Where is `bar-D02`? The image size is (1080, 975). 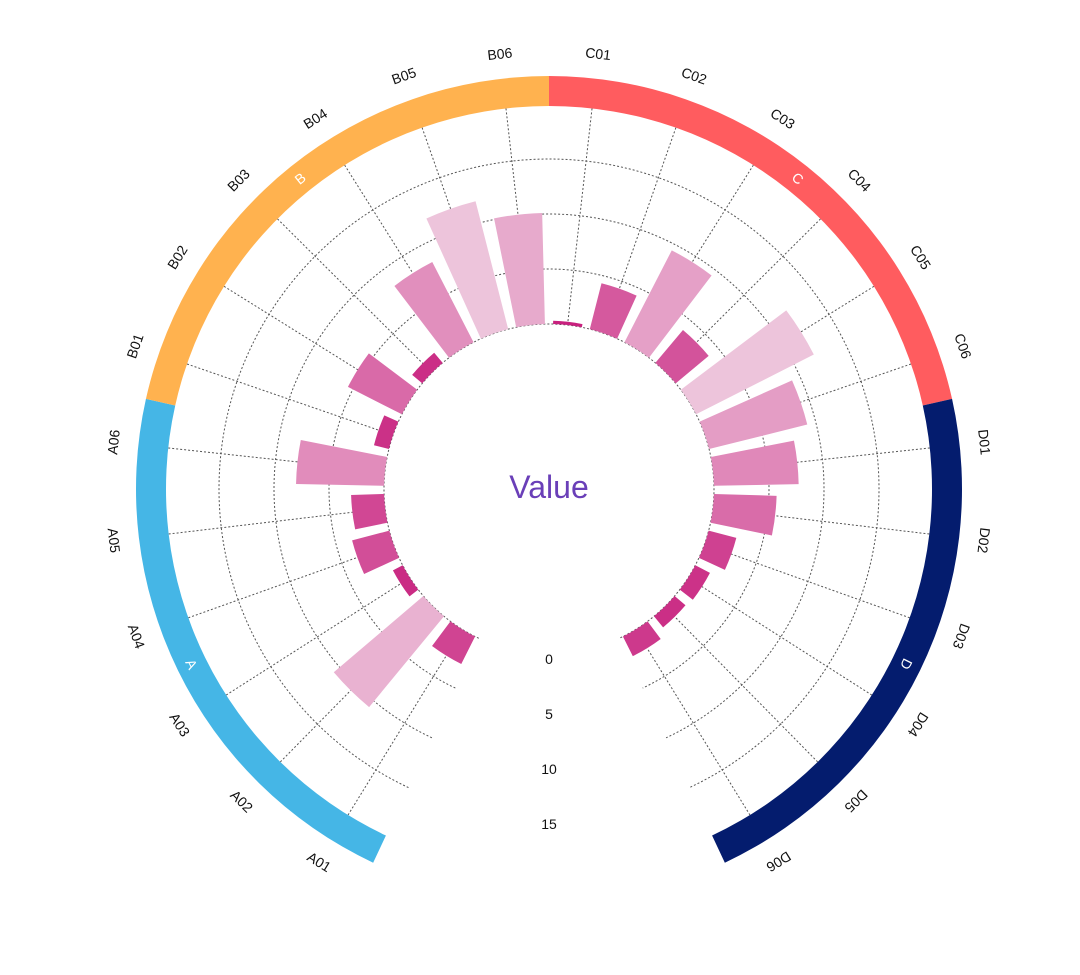 bar-D02 is located at coordinates (743, 514).